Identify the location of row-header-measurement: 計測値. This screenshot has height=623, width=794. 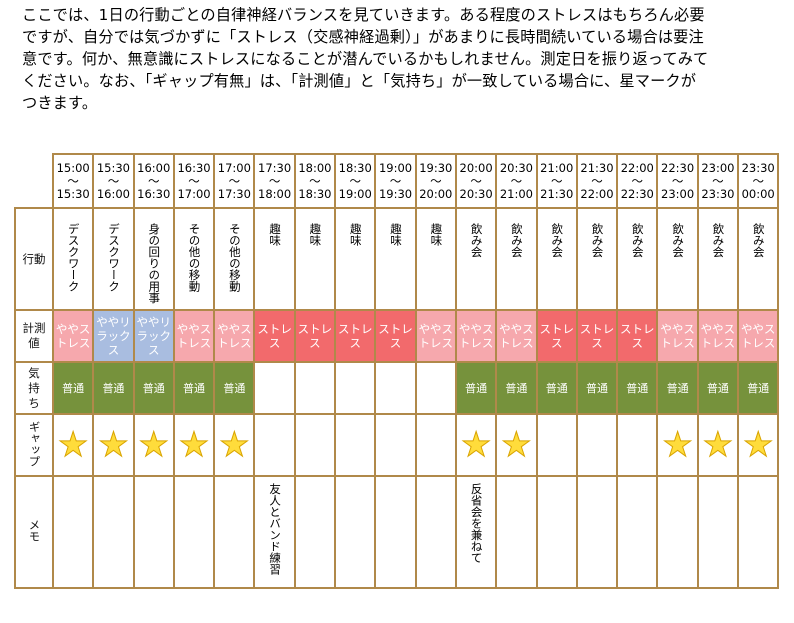
(34, 336).